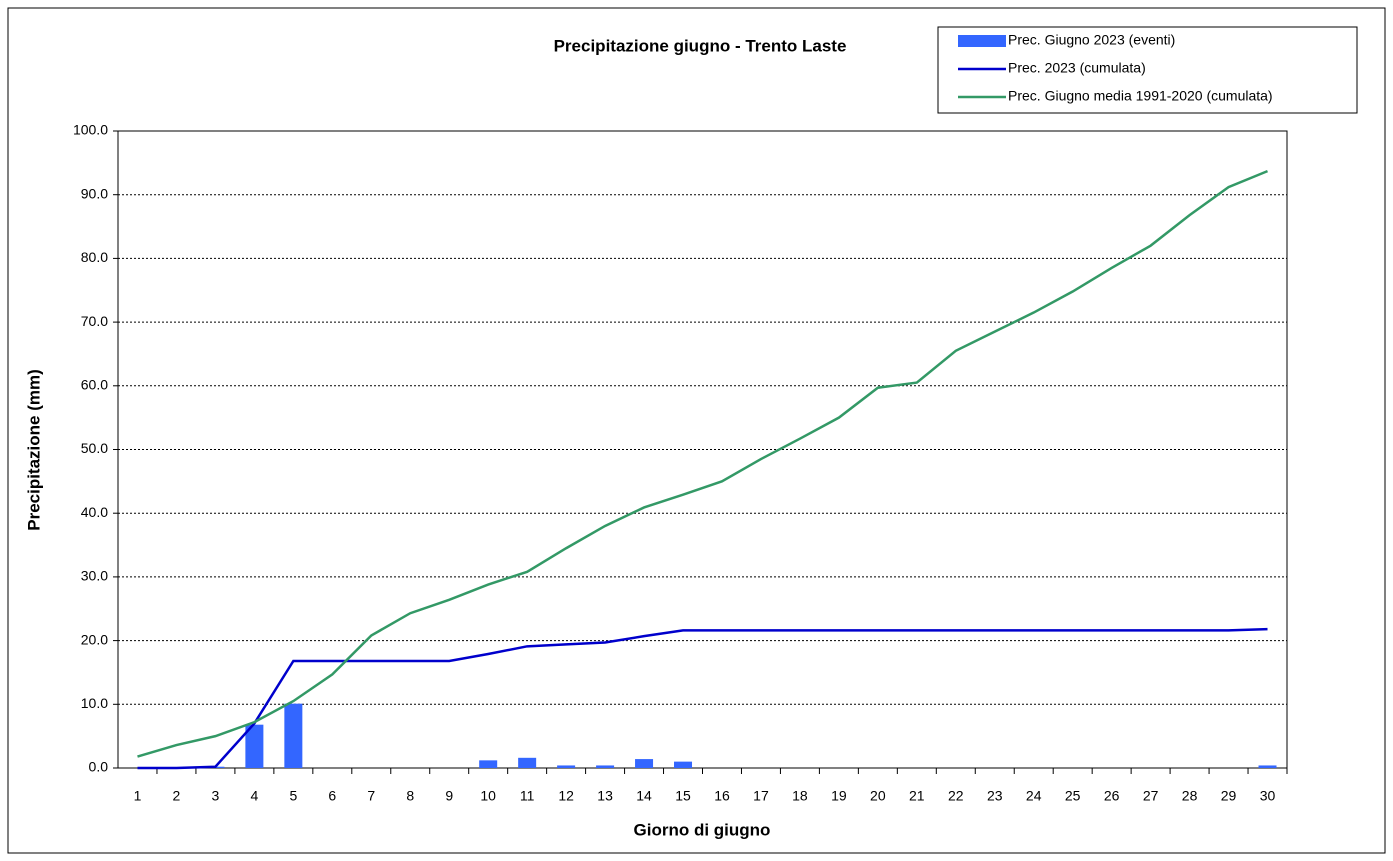  What do you see at coordinates (527, 796) in the screenshot?
I see `x-tick-label: 11` at bounding box center [527, 796].